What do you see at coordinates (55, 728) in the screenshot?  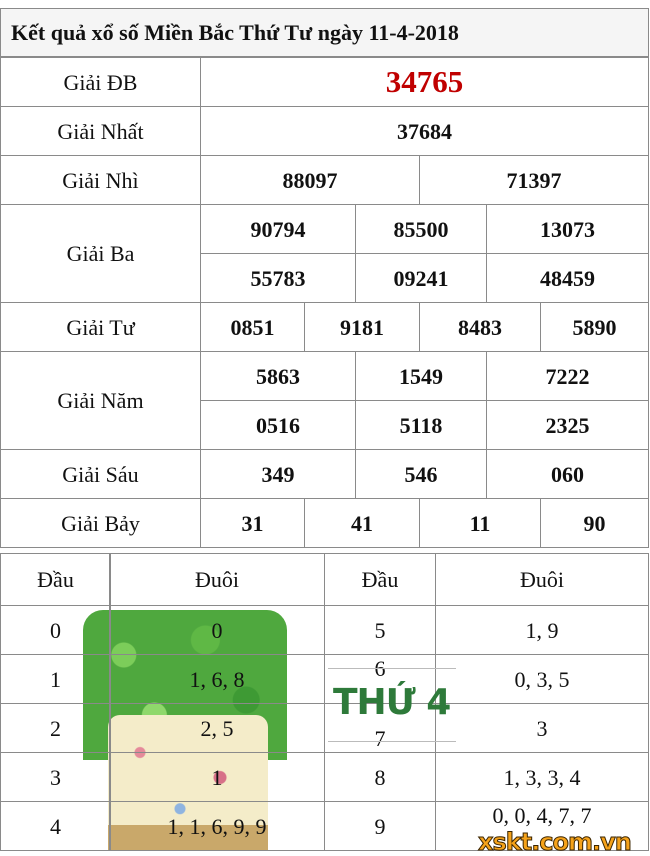 I see `loto-head: 2` at bounding box center [55, 728].